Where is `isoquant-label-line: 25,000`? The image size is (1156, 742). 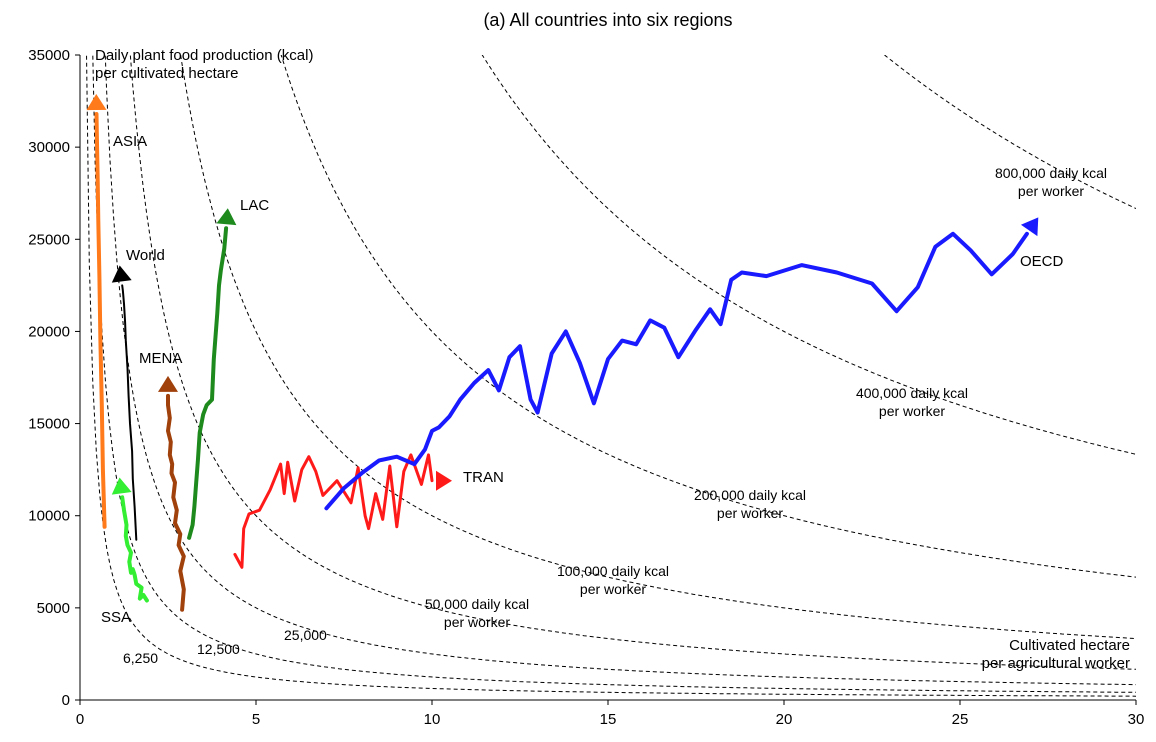
isoquant-label-line: 25,000 is located at coordinates (305, 635).